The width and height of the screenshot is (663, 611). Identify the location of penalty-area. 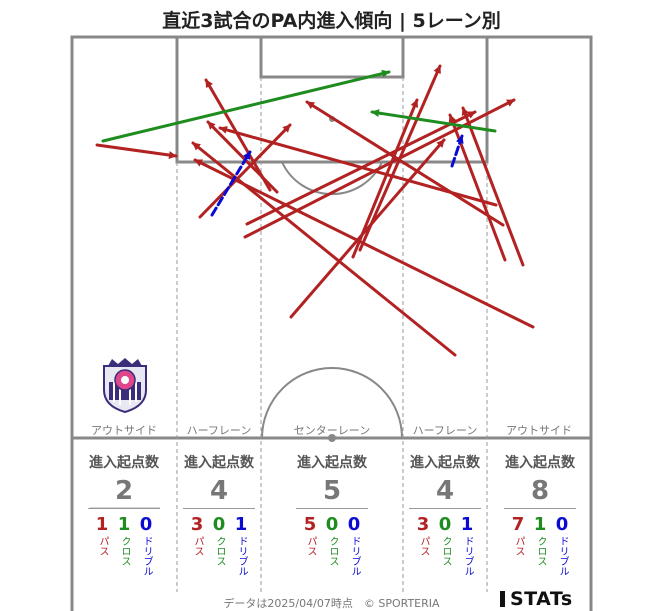
(332, 100).